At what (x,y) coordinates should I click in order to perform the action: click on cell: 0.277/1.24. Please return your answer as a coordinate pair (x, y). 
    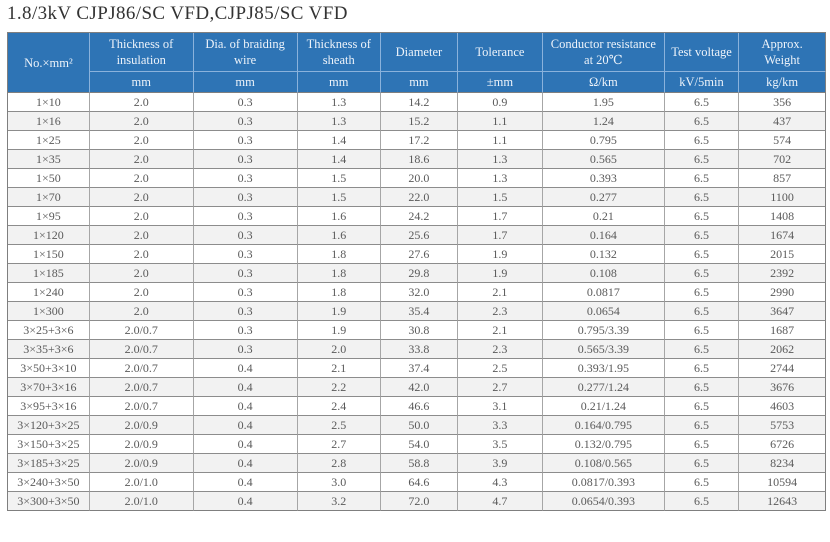
    Looking at the image, I should click on (603, 388).